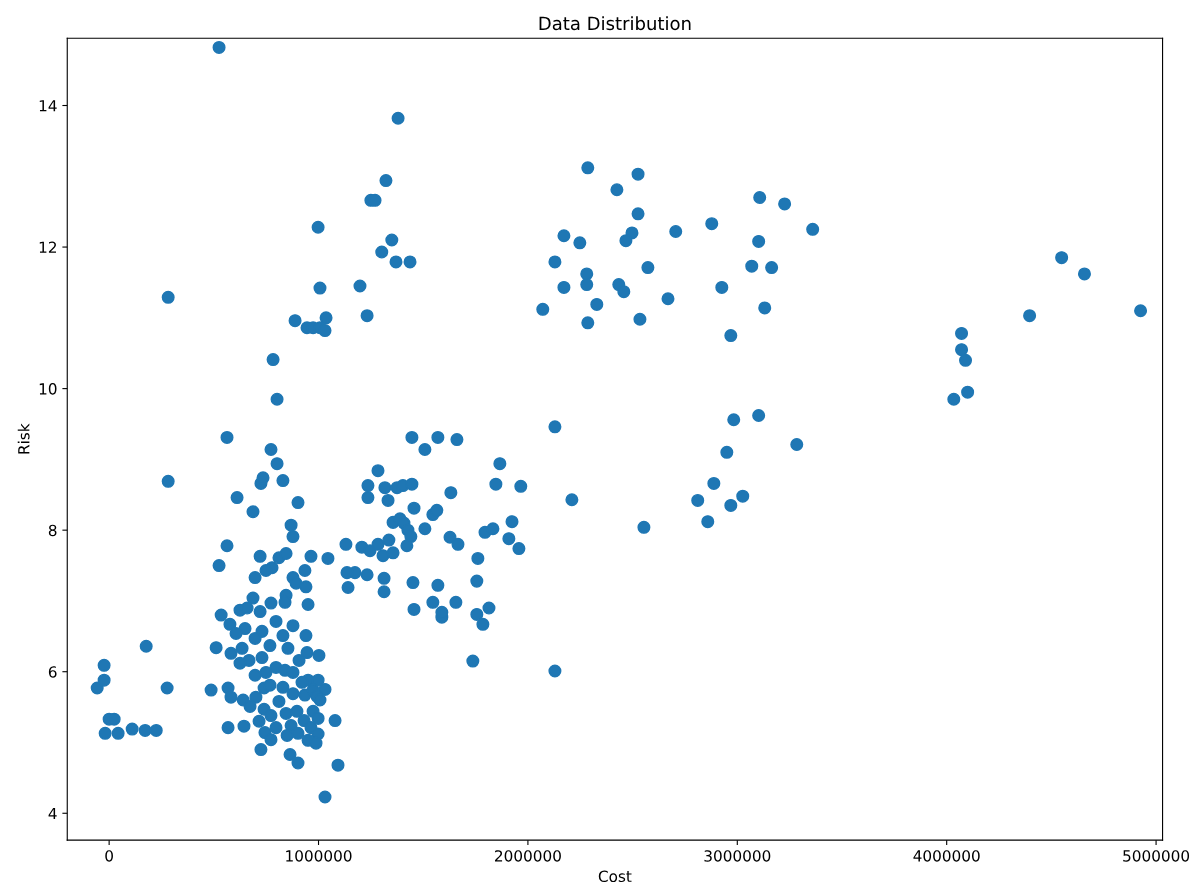 The image size is (1201, 890). I want to click on y-tick-label: 14, so click(48, 106).